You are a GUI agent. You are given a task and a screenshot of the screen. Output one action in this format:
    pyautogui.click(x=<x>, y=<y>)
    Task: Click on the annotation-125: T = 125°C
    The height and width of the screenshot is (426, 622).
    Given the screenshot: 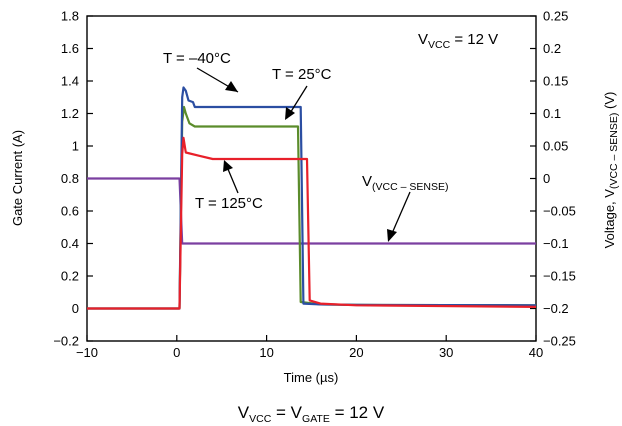 What is the action you would take?
    pyautogui.click(x=229, y=203)
    